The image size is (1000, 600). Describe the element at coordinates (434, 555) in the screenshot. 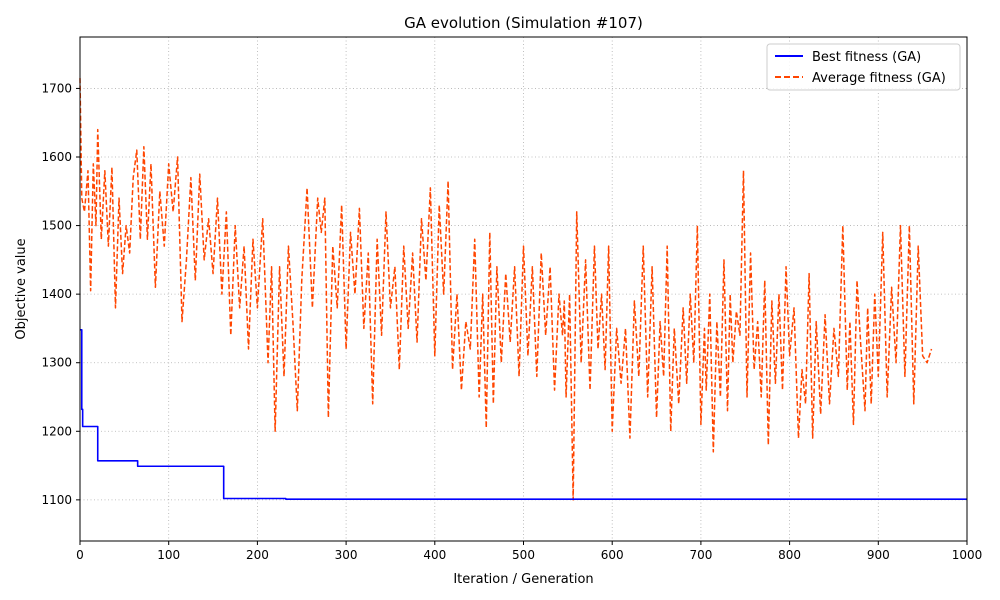

I see `x-tick-label: 400` at that location.